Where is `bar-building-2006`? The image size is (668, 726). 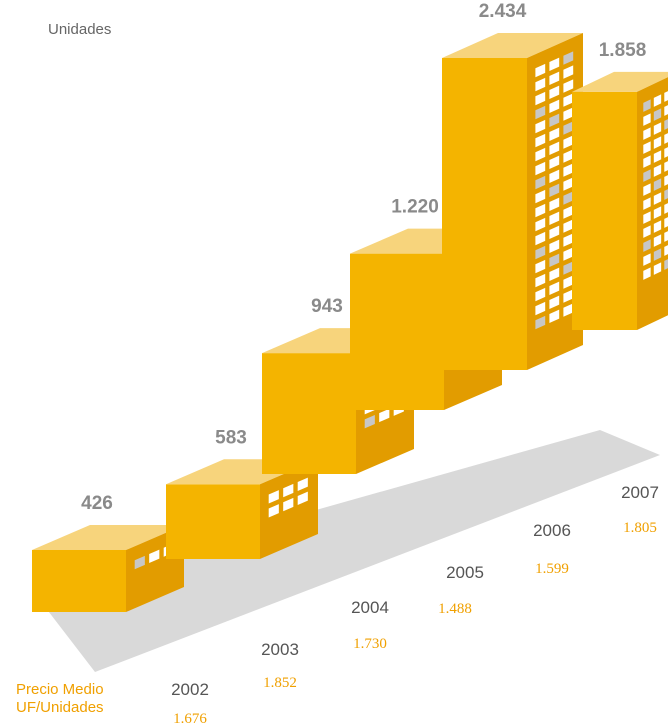 bar-building-2006 is located at coordinates (512, 201).